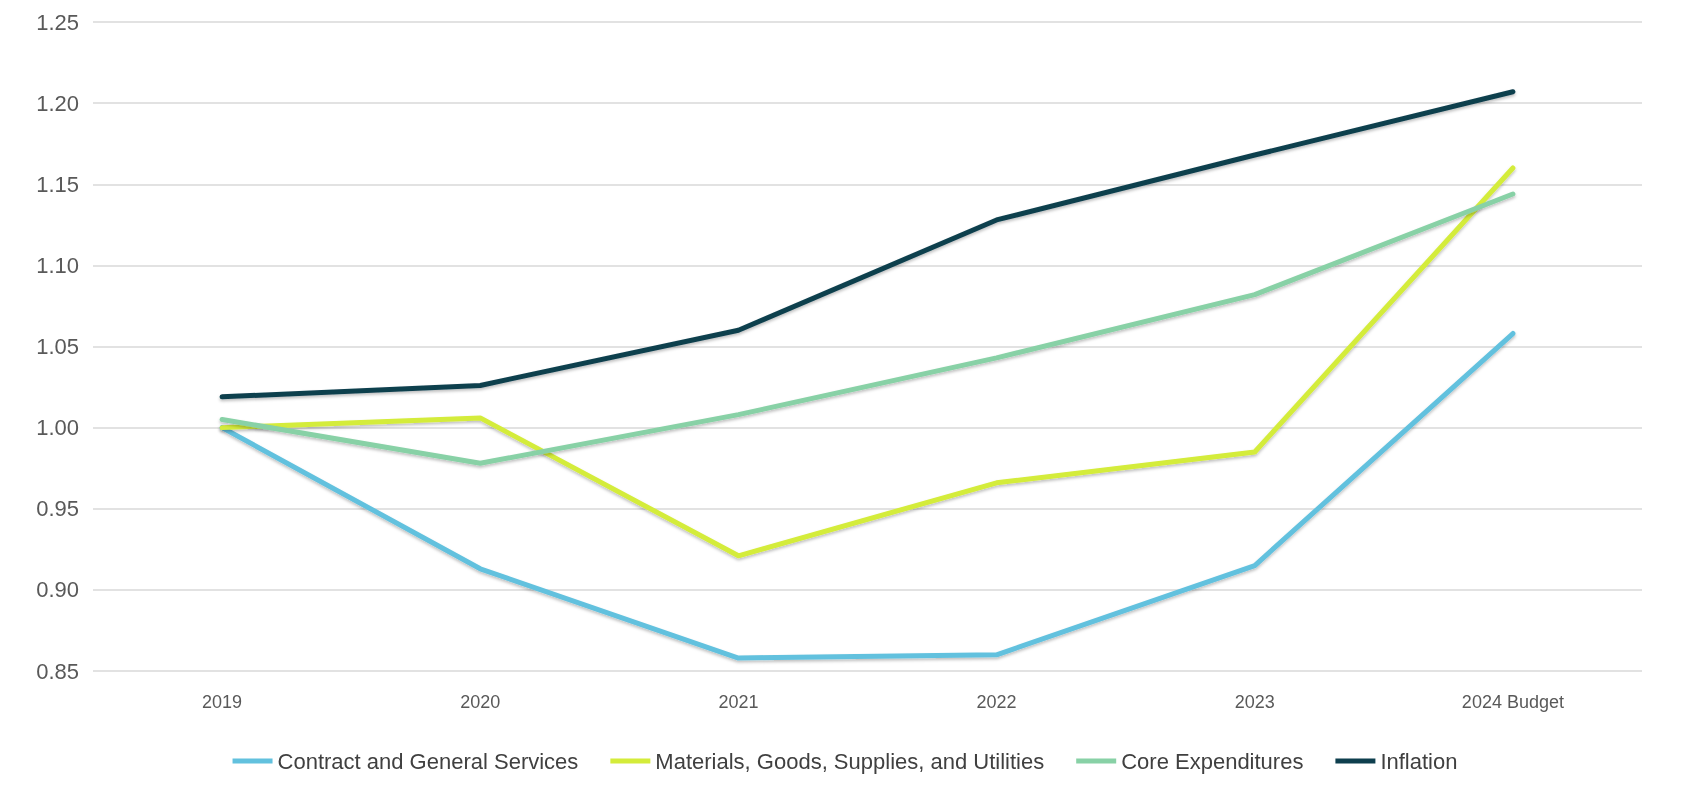 The height and width of the screenshot is (789, 1690). What do you see at coordinates (996, 702) in the screenshot?
I see `x-tick-label: 2022` at bounding box center [996, 702].